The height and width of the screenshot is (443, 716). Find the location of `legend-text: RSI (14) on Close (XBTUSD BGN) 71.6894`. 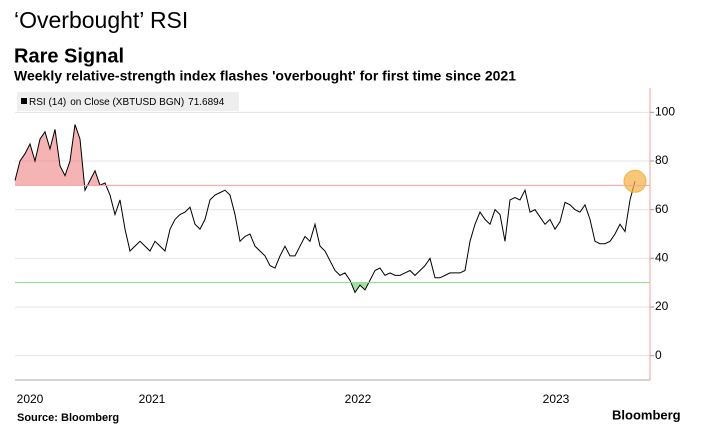

legend-text: RSI (14) on Close (XBTUSD BGN) 71.6894 is located at coordinates (127, 102).